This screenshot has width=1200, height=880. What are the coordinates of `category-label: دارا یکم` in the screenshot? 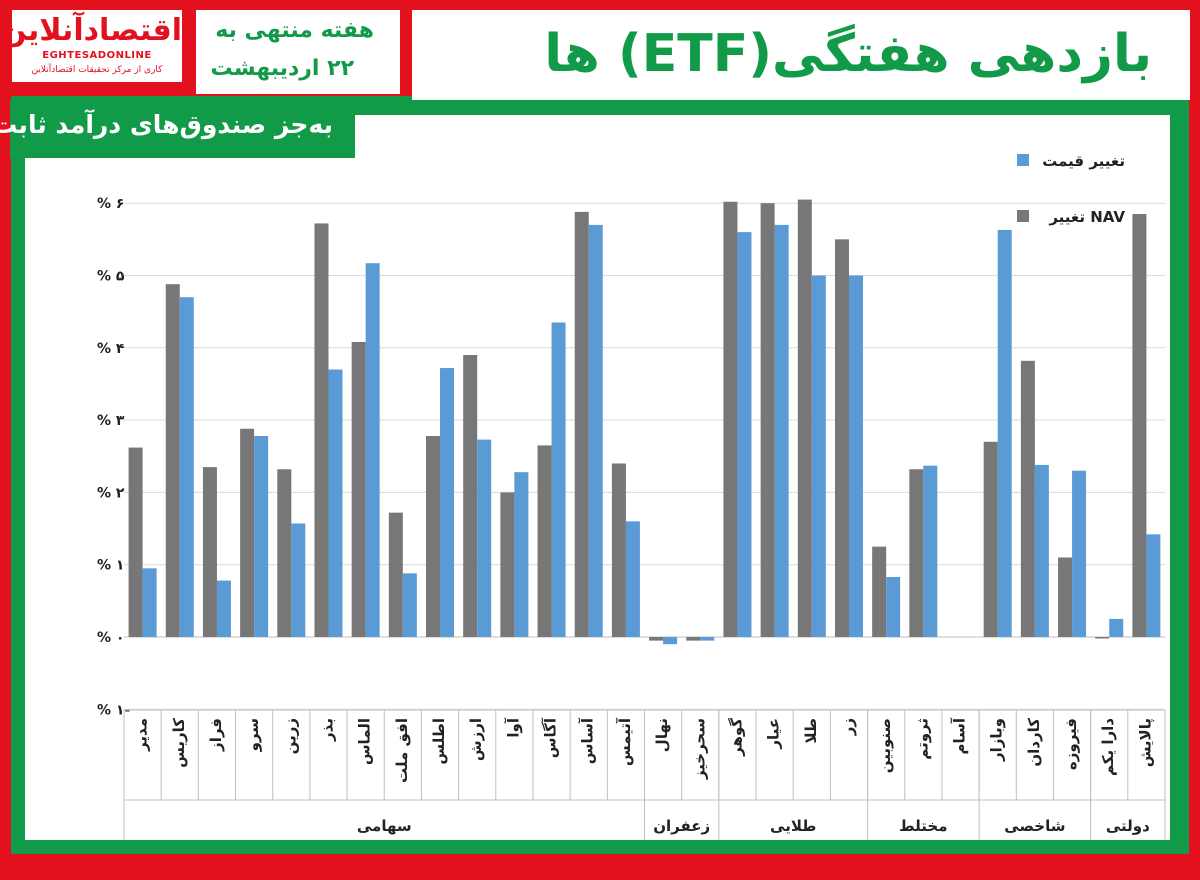 It's located at (1108, 747).